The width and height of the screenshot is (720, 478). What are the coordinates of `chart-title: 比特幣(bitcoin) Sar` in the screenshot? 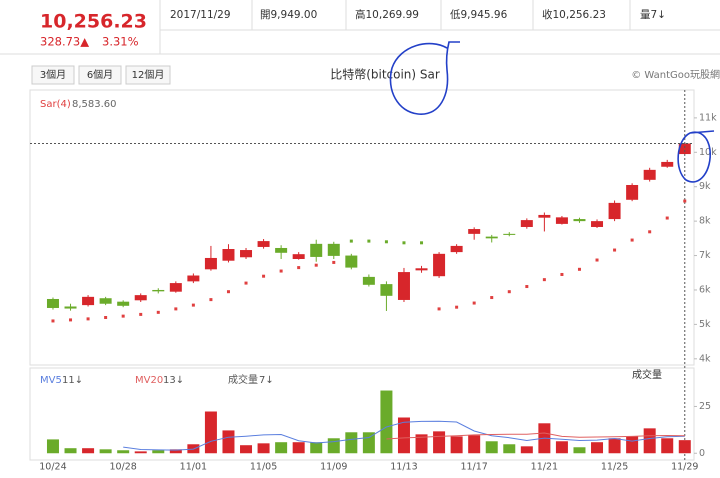 It's located at (385, 74).